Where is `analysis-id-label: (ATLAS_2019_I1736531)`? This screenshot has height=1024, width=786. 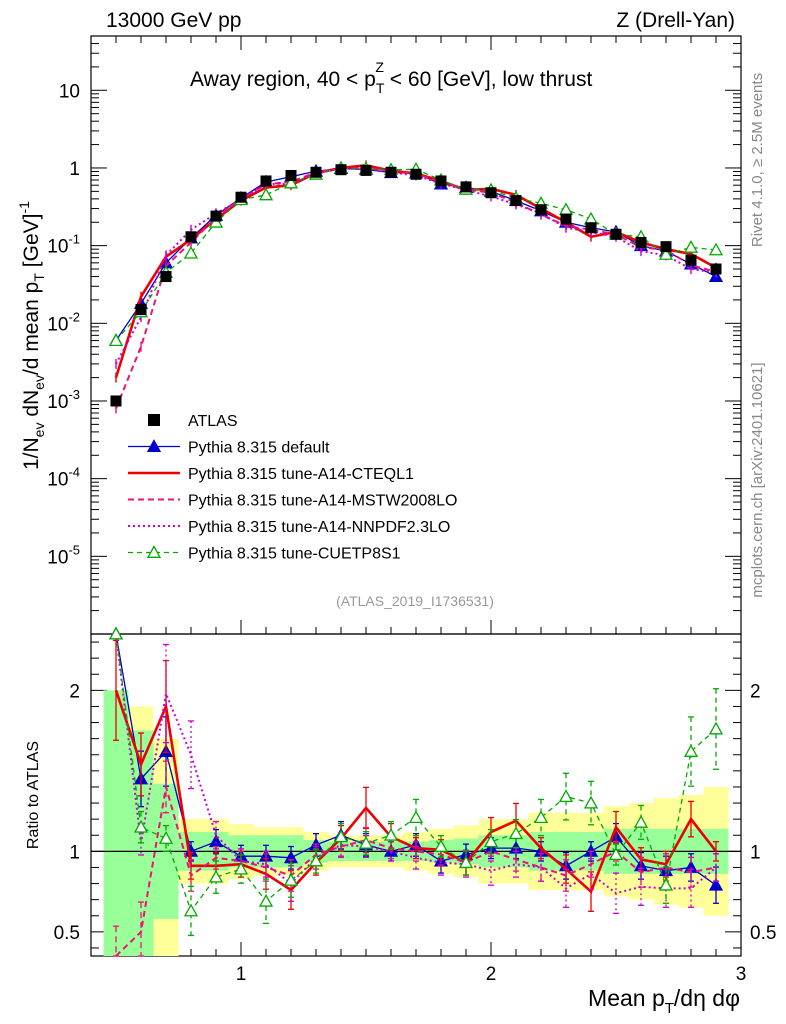
analysis-id-label: (ATLAS_2019_I1736531) is located at coordinates (415, 601).